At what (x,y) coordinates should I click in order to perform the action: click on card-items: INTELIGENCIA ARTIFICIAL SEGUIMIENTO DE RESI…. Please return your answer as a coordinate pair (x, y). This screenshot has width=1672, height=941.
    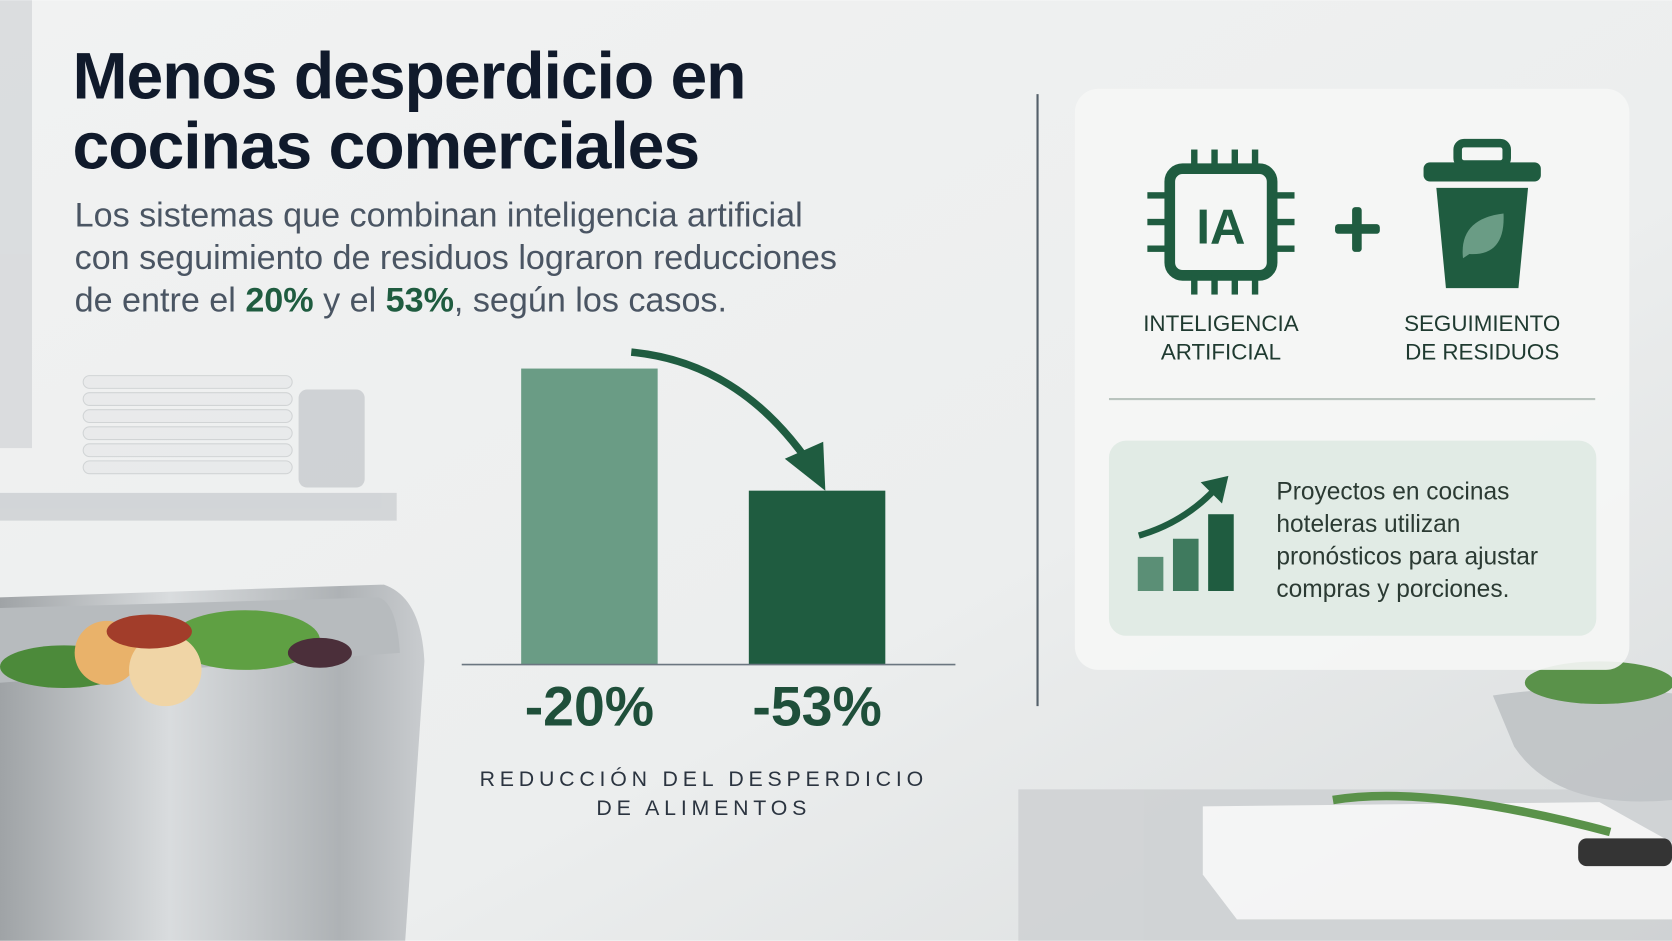
    Looking at the image, I should click on (1351, 338).